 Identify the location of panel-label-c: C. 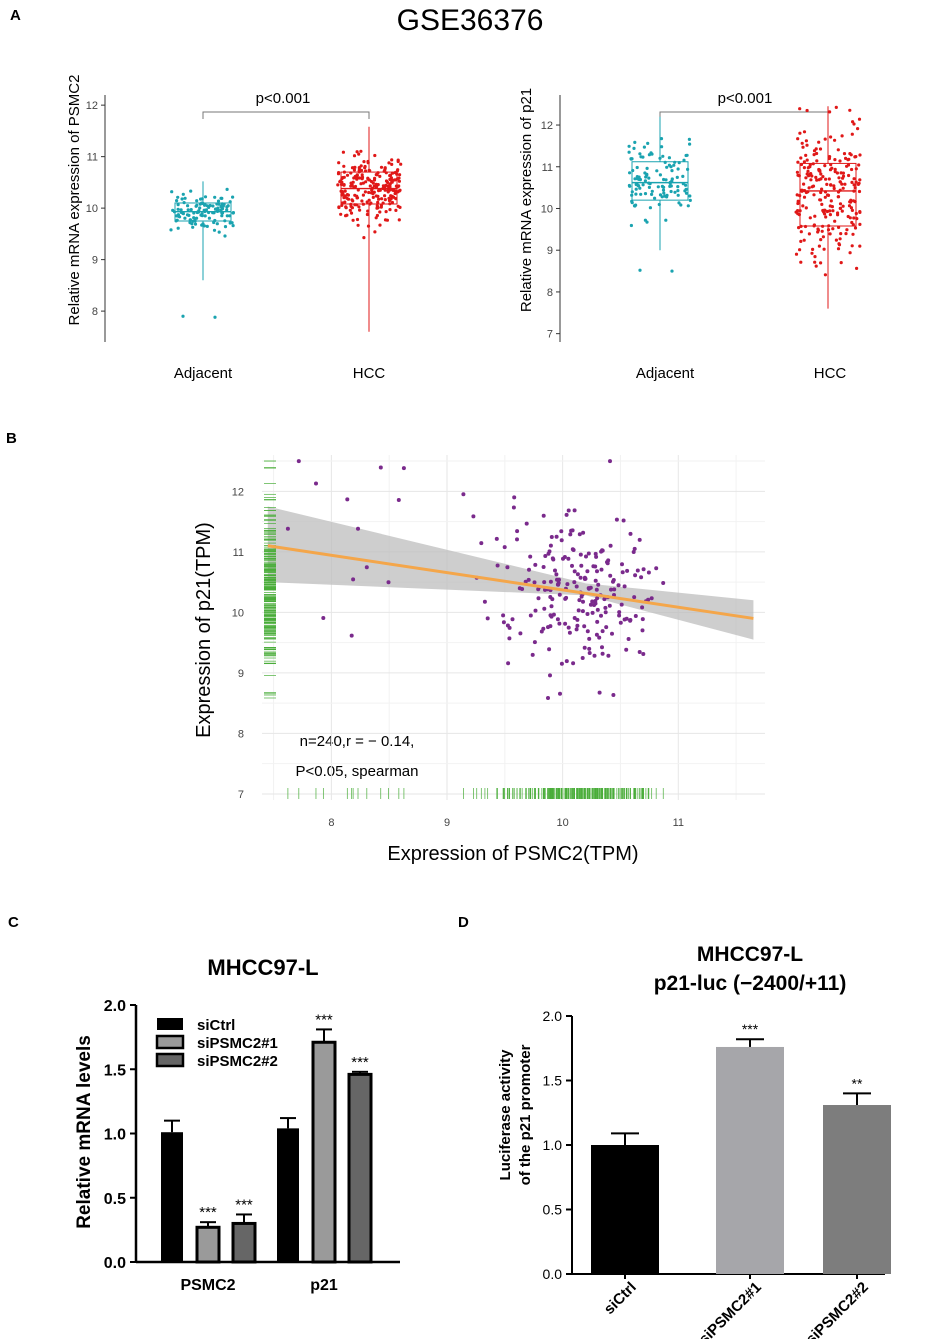
(13, 922).